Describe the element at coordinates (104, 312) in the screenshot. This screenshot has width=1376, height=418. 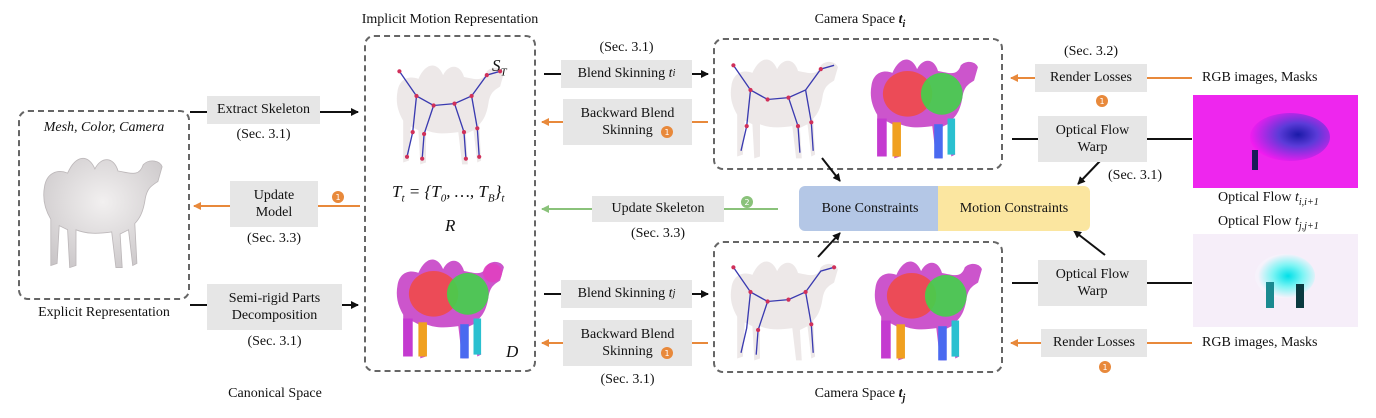
I see `explicit-caption: Explicit Representation` at that location.